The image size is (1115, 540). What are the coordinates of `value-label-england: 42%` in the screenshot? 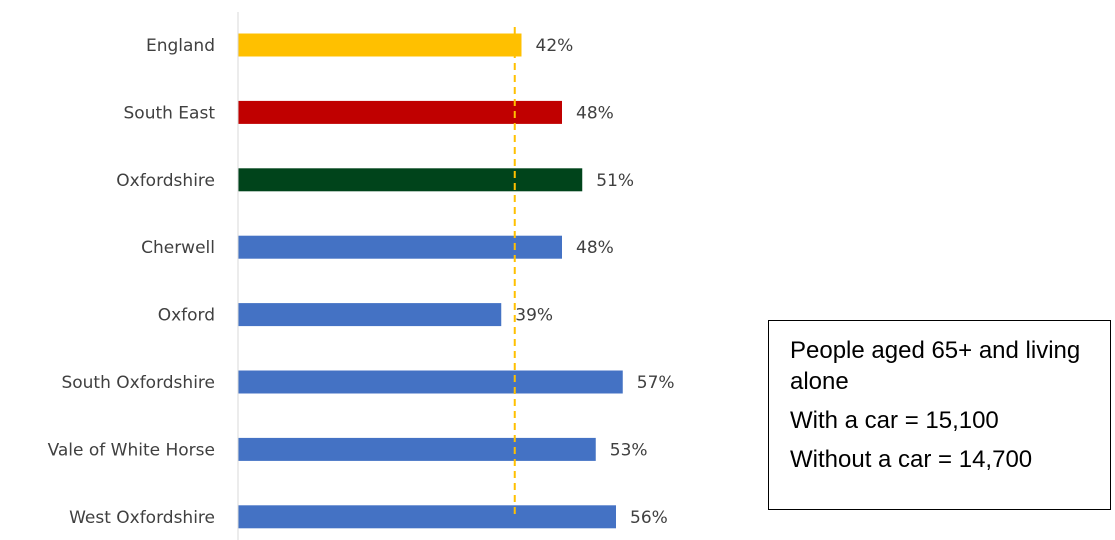 It's located at (555, 46).